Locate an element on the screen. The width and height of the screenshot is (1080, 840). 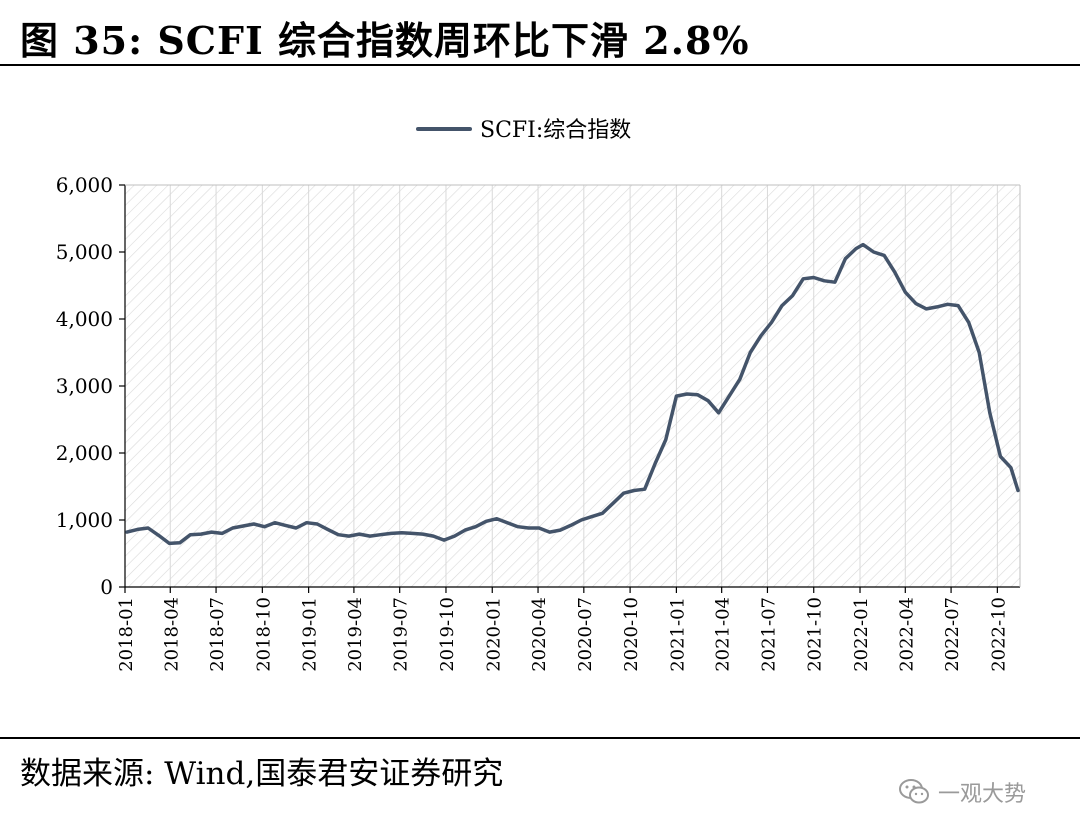
x-tick-label: 2021-04 is located at coordinates (723, 634).